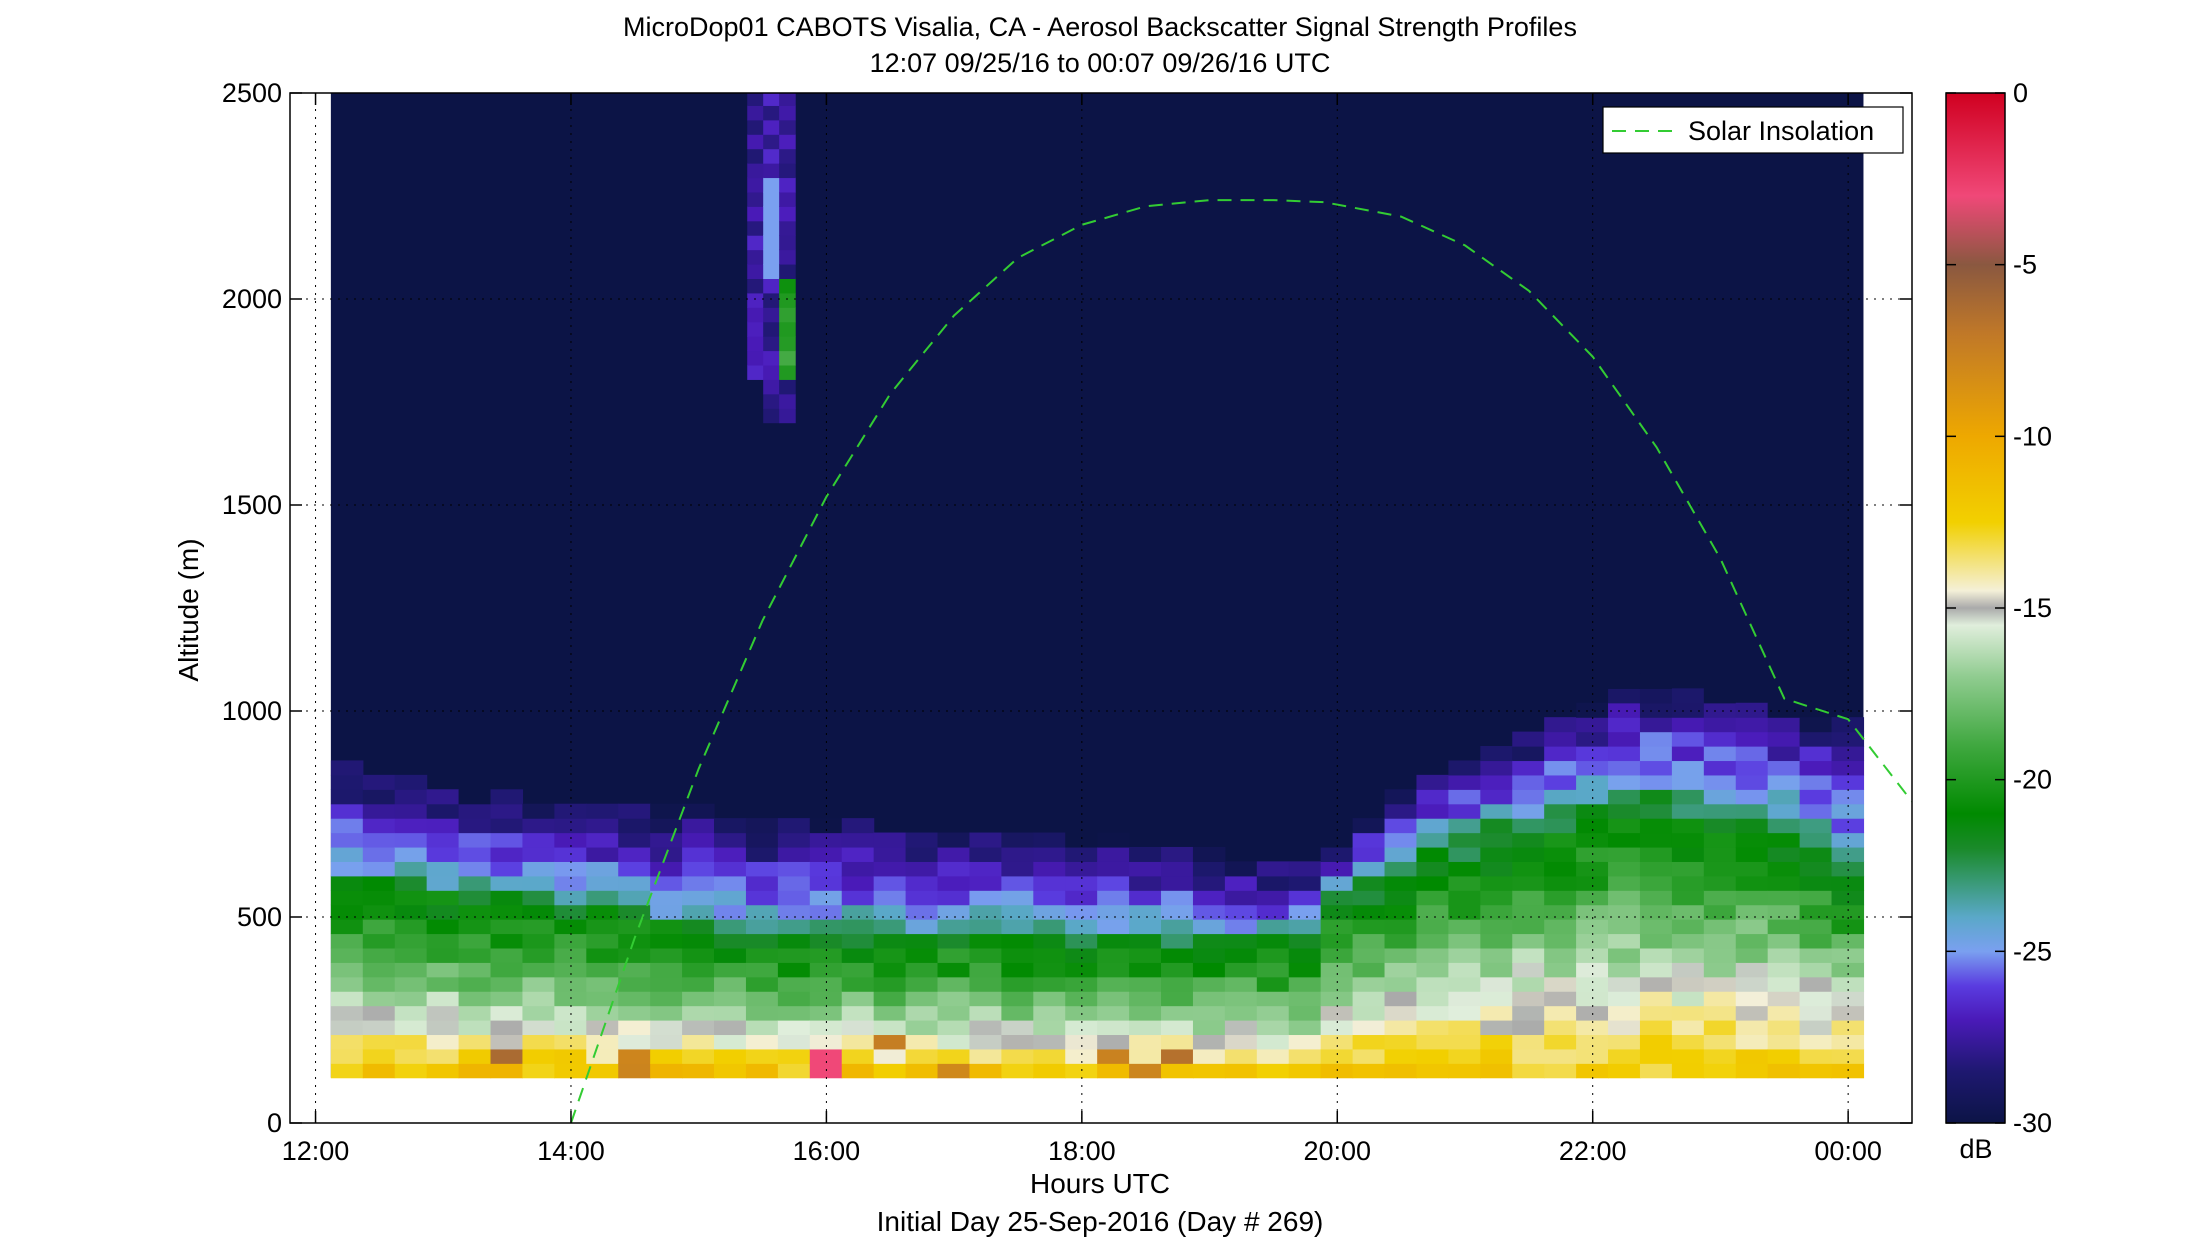 The image size is (2201, 1251). What do you see at coordinates (274, 1123) in the screenshot?
I see `y-tick-label: 0` at bounding box center [274, 1123].